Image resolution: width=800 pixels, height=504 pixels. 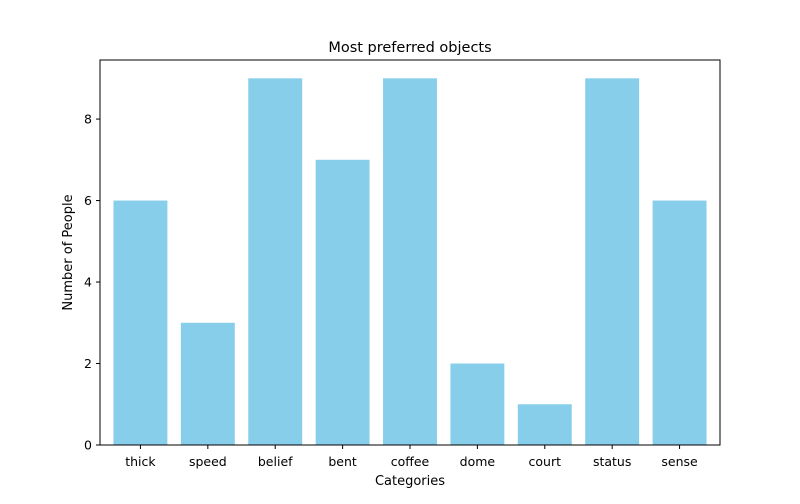 What do you see at coordinates (275, 261) in the screenshot?
I see `bar-belief` at bounding box center [275, 261].